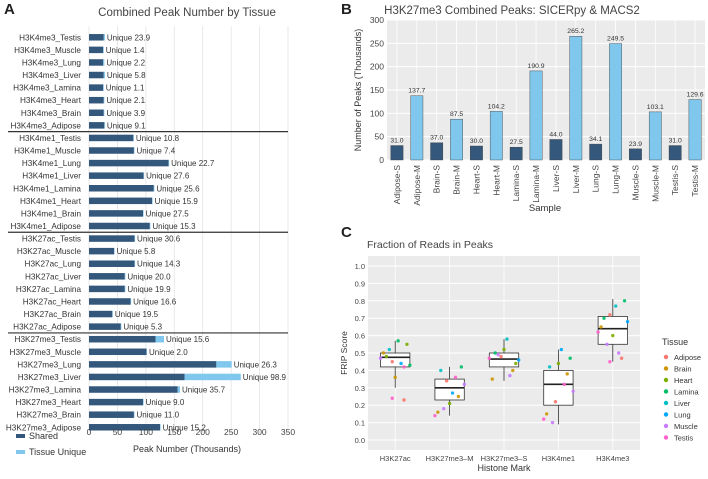  I want to click on panel-a-annotation: Unique 25.6, so click(178, 188).